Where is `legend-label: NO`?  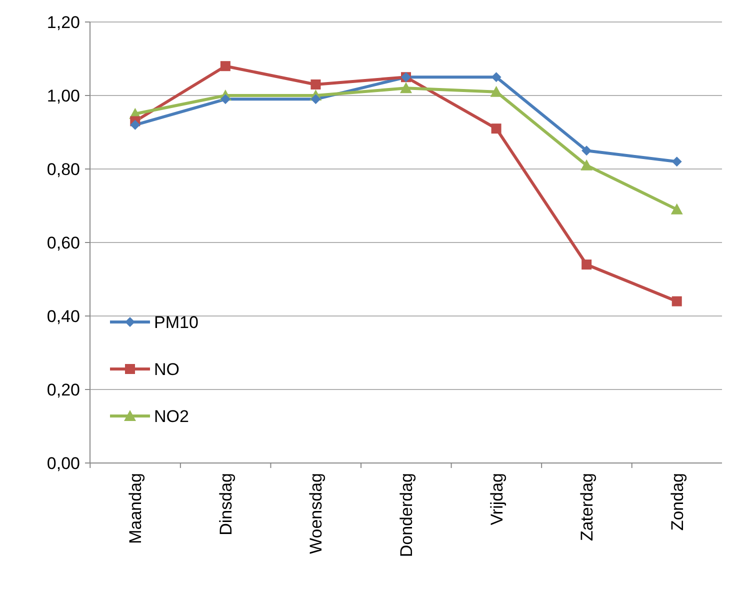
legend-label: NO is located at coordinates (167, 369).